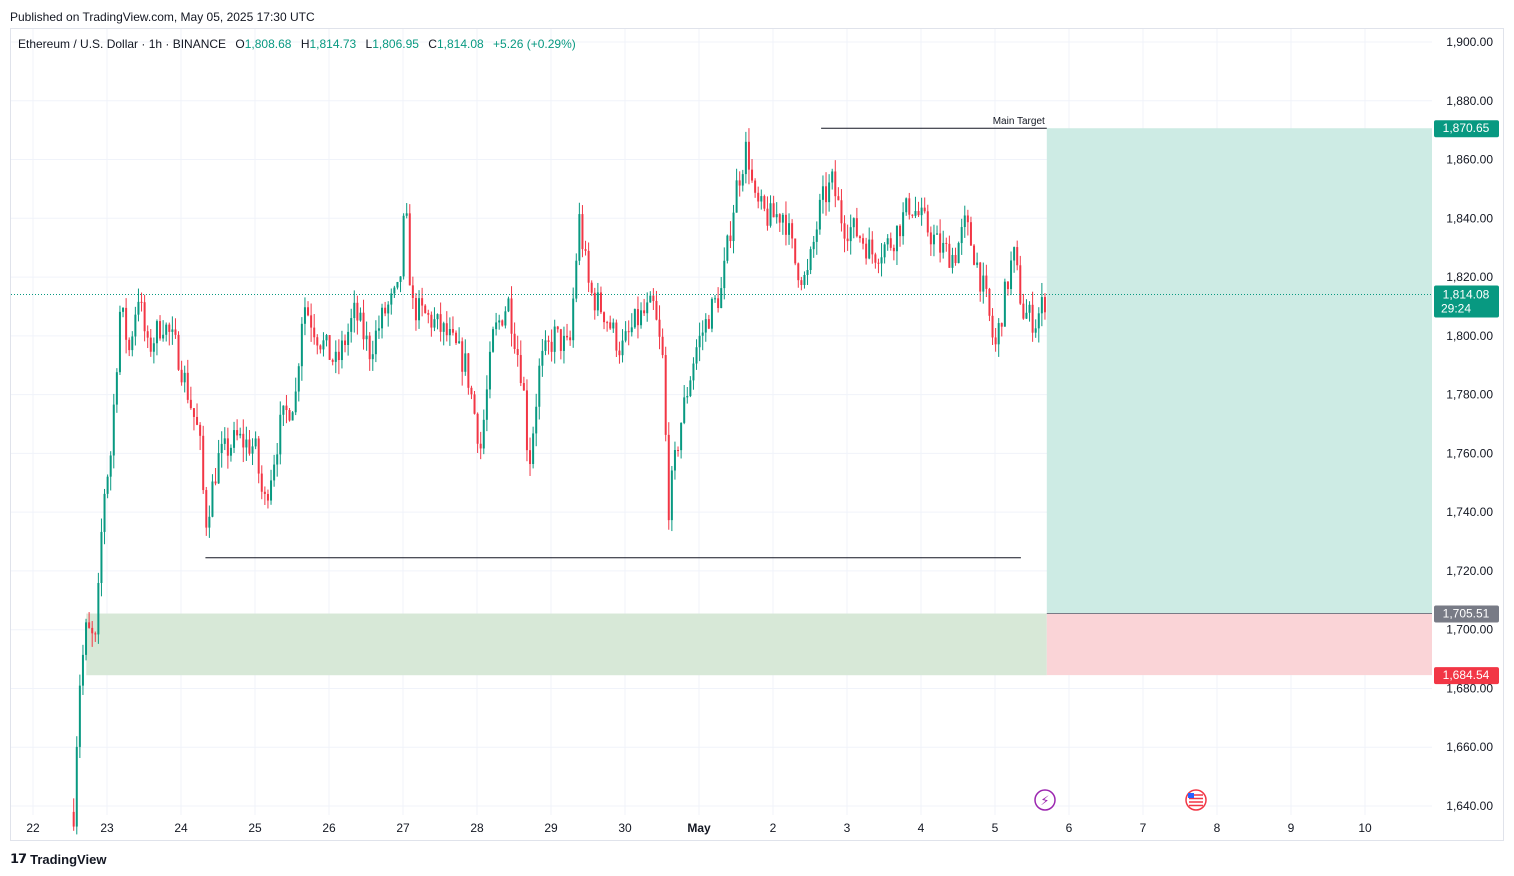  What do you see at coordinates (1217, 828) in the screenshot?
I see `time-tick-label: 8` at bounding box center [1217, 828].